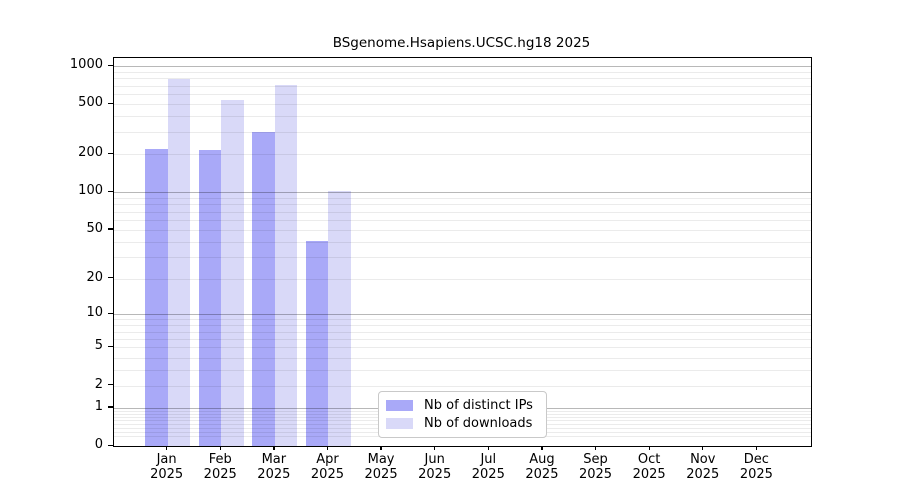 This screenshot has height=500, width=900. What do you see at coordinates (210, 298) in the screenshot?
I see `bar-feb-distinct-ips` at bounding box center [210, 298].